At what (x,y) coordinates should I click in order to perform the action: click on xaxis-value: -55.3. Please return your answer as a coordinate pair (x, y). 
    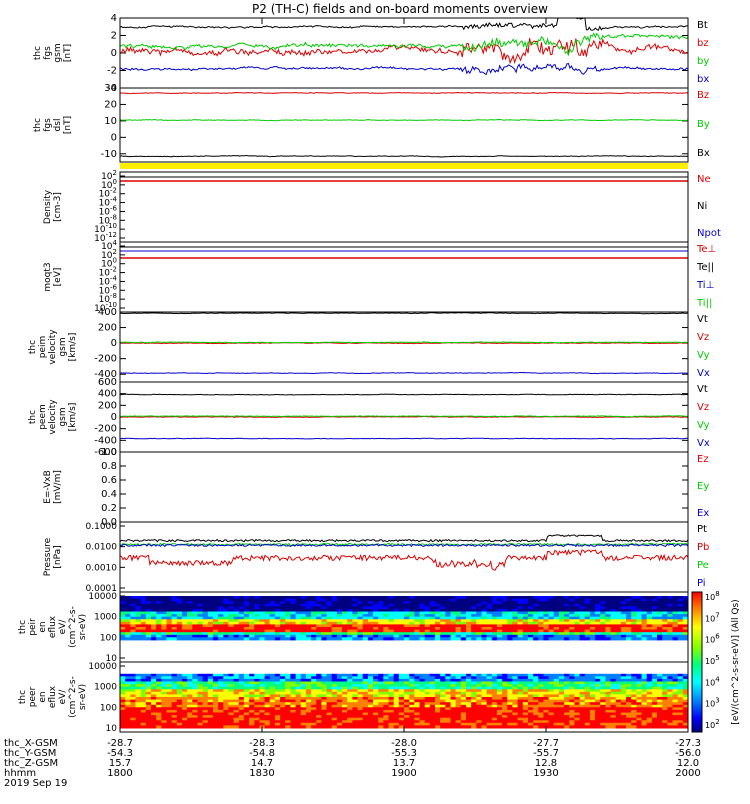
    Looking at the image, I should click on (404, 753).